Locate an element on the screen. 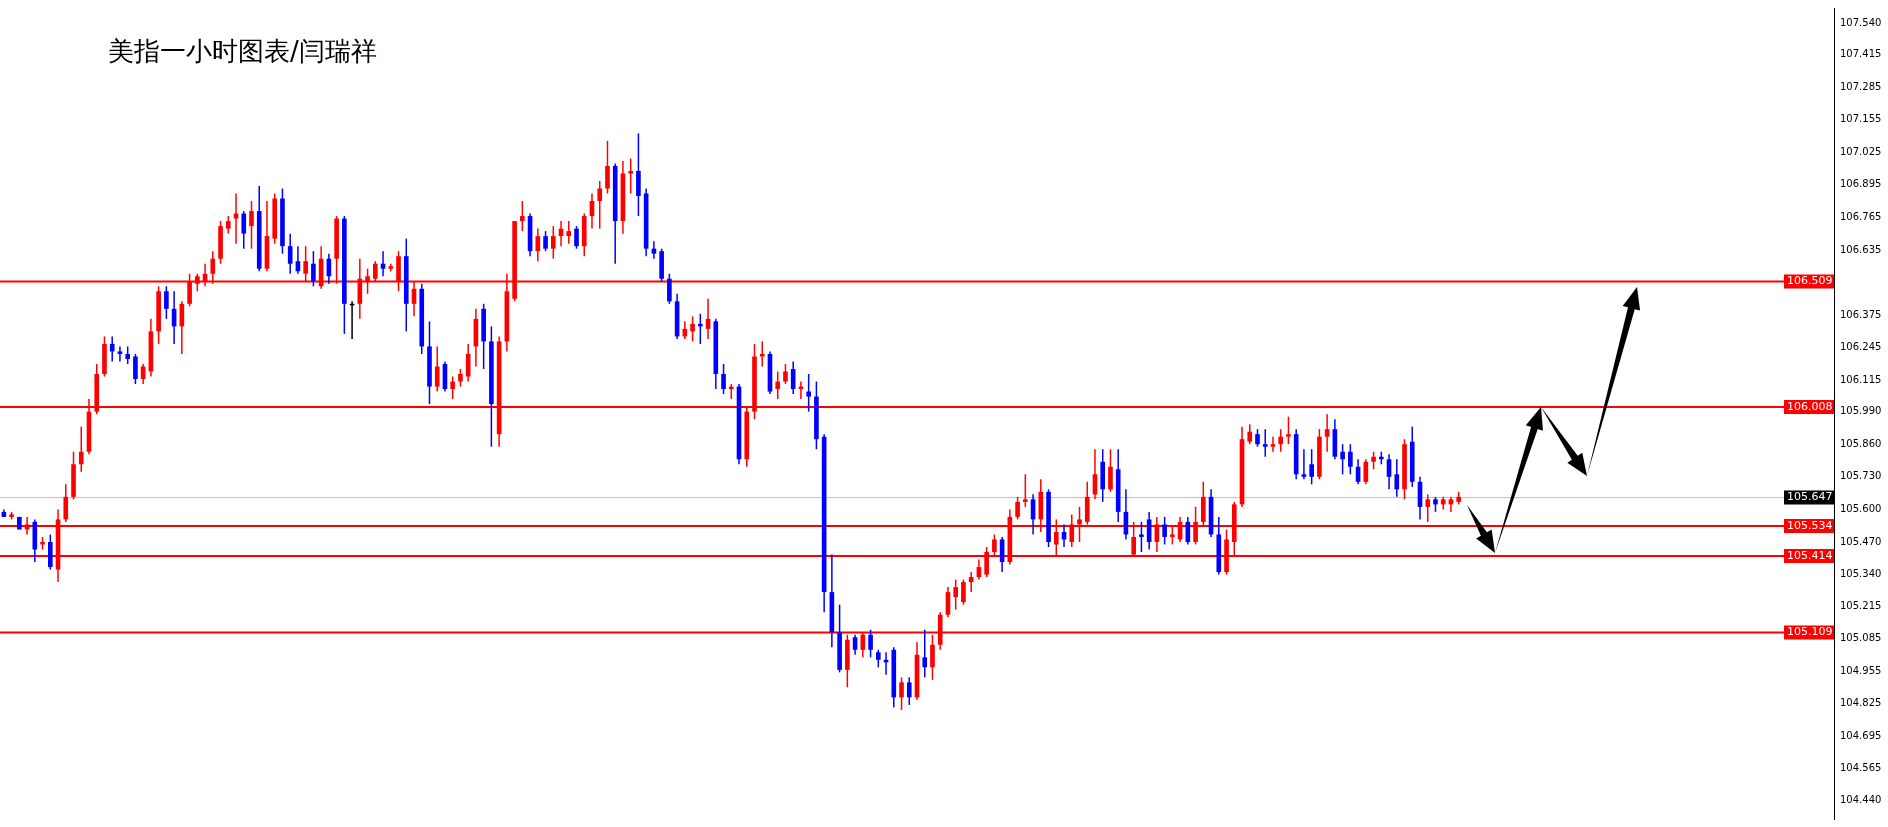  y-tick-label: 105.600 is located at coordinates (1861, 508).